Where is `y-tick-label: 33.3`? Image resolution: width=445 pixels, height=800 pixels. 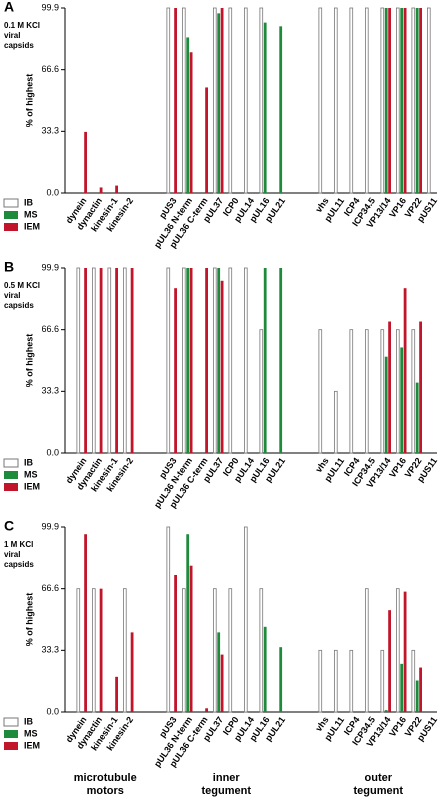 y-tick-label: 33.3 is located at coordinates (50, 391).